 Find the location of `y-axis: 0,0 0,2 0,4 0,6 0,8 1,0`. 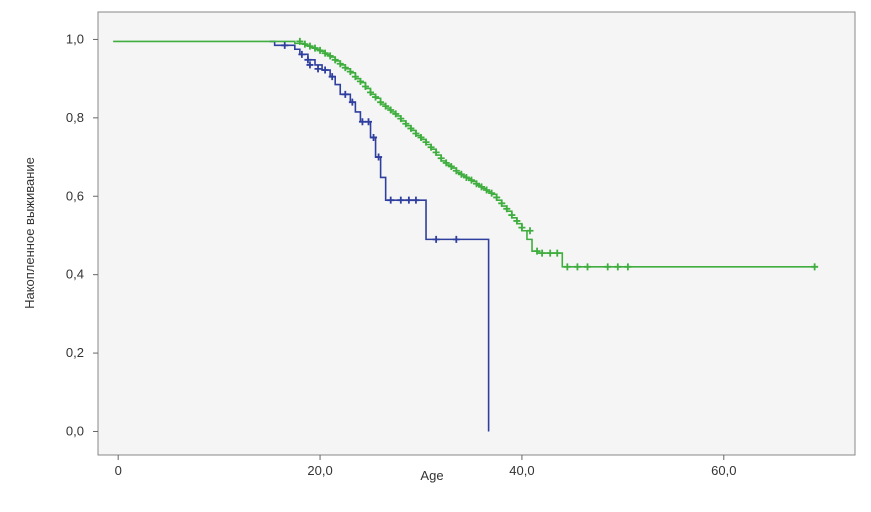

y-axis: 0,0 0,2 0,4 0,6 0,8 1,0 is located at coordinates (82, 234).